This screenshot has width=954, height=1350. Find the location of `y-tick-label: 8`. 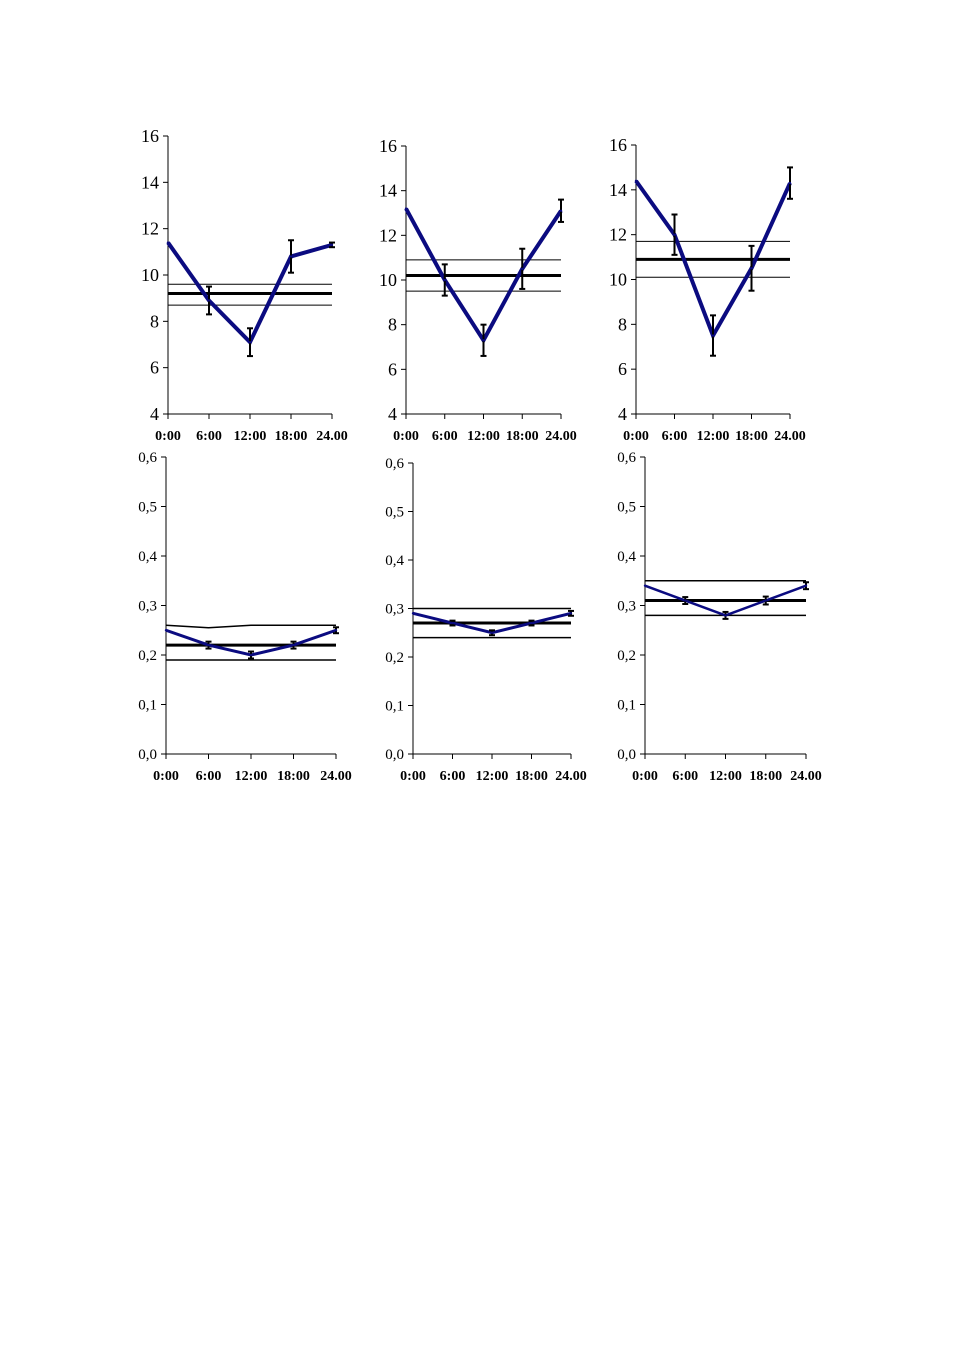

y-tick-label: 8 is located at coordinates (392, 325).